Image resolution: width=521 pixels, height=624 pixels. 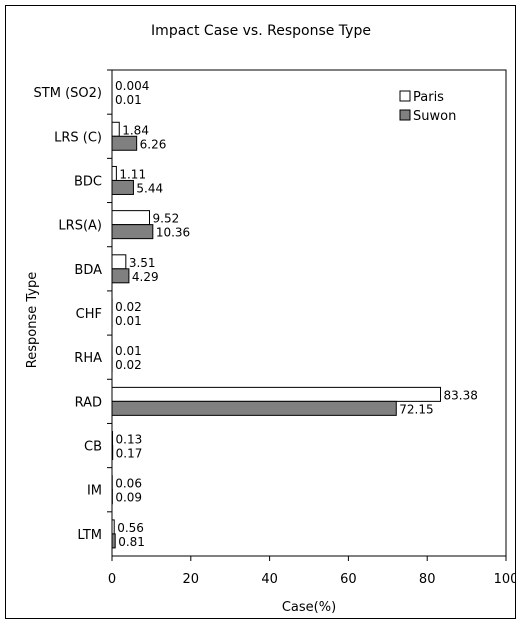 What do you see at coordinates (129, 440) in the screenshot?
I see `value-label-paris-8: 0.13` at bounding box center [129, 440].